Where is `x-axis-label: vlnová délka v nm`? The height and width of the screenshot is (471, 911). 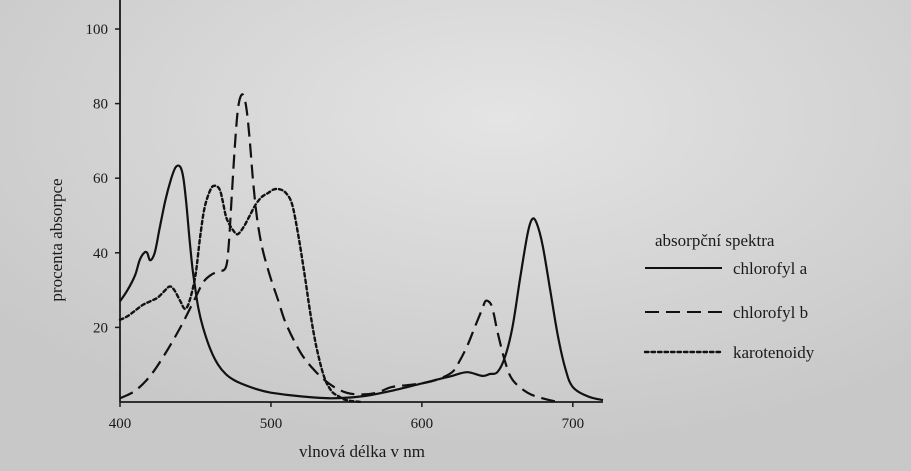
x-axis-label: vlnová délka v nm is located at coordinates (362, 451).